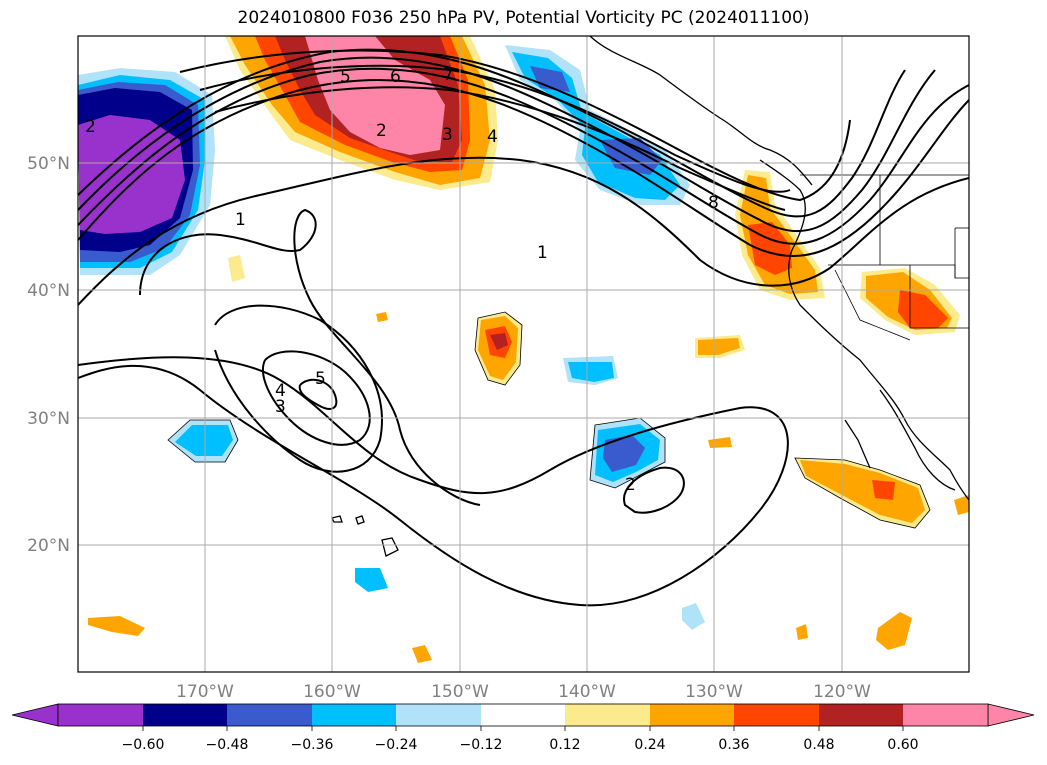 The width and height of the screenshot is (1047, 765). What do you see at coordinates (460, 692) in the screenshot?
I see `lon-label: 150°W` at bounding box center [460, 692].